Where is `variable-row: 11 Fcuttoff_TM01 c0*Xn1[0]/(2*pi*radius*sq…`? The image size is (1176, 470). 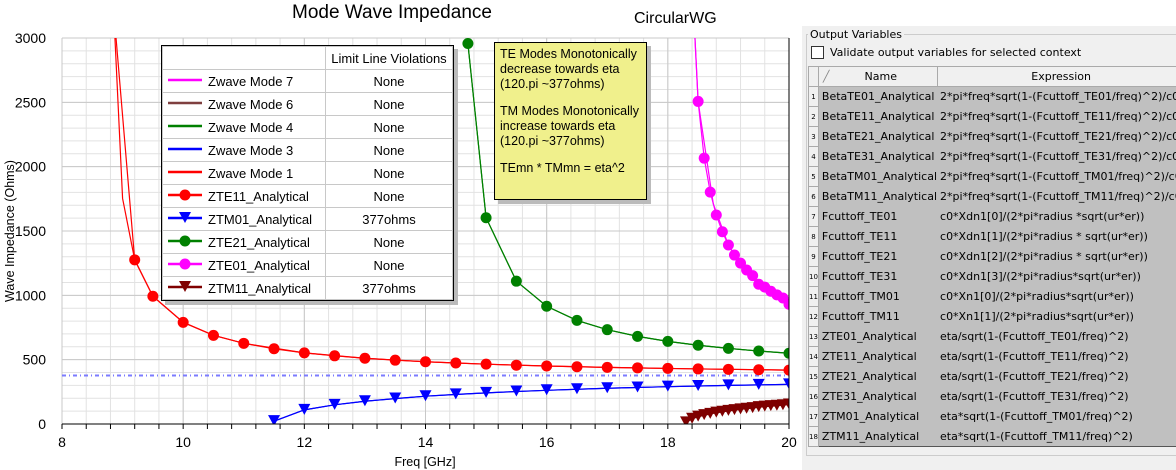 variable-row: 11 Fcuttoff_TM01 c0*Xn1[0]/(2*pi*radius*sq… is located at coordinates (992, 296).